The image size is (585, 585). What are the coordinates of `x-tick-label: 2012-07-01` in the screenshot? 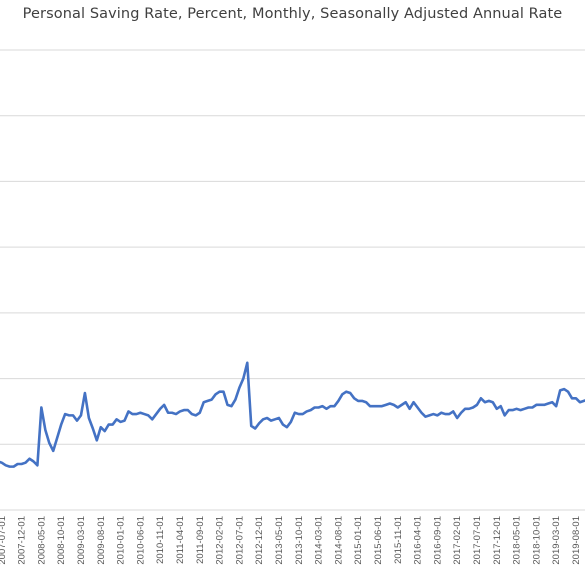 It's located at (239, 540).